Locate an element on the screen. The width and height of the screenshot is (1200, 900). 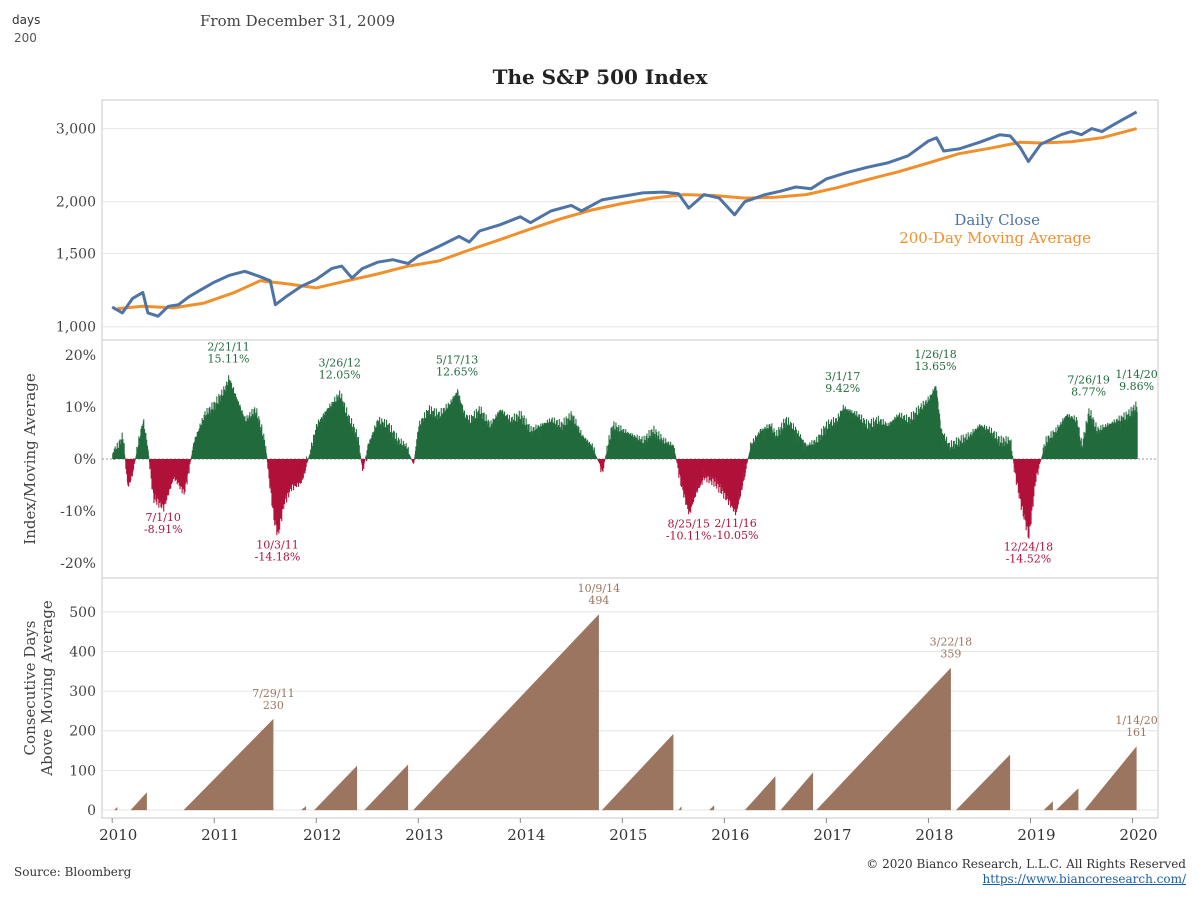
x-tick-label: 2019 is located at coordinates (1036, 835).